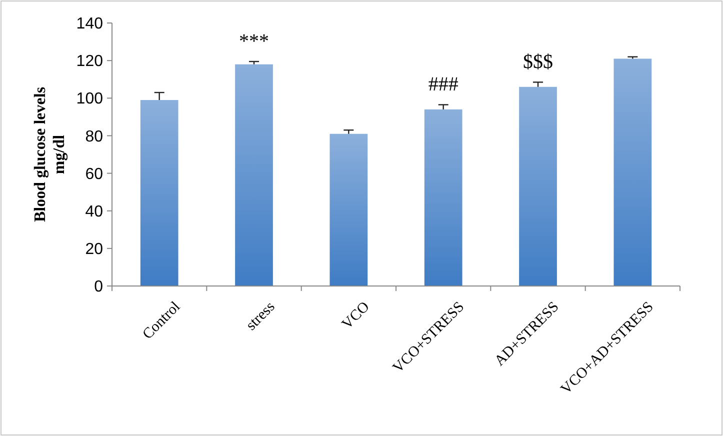  Describe the element at coordinates (94, 211) in the screenshot. I see `y-tick-label: 40` at that location.